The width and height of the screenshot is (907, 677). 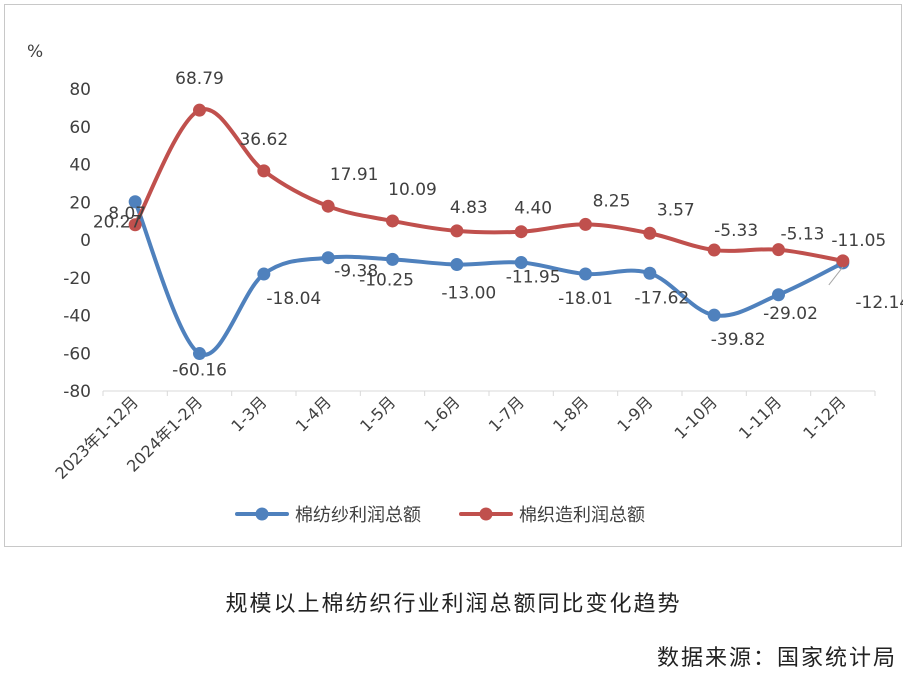 I want to click on y-tick-label: -80, so click(x=77, y=392).